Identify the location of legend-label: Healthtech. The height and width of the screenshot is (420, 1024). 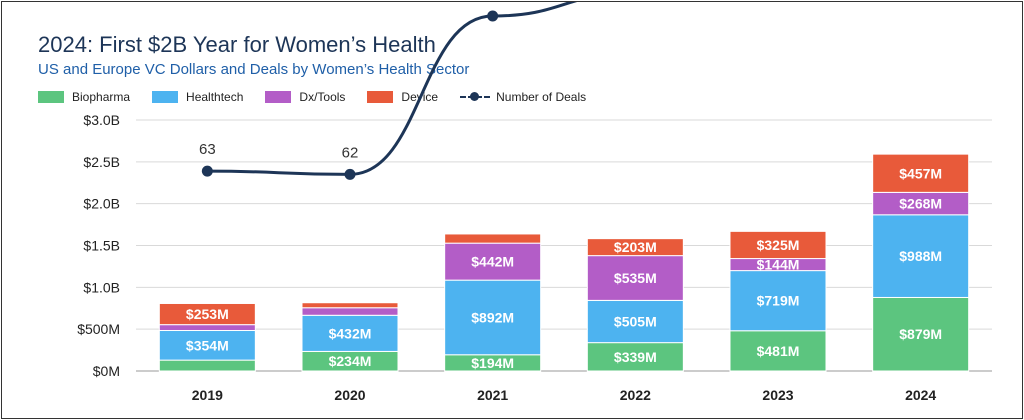
(215, 97).